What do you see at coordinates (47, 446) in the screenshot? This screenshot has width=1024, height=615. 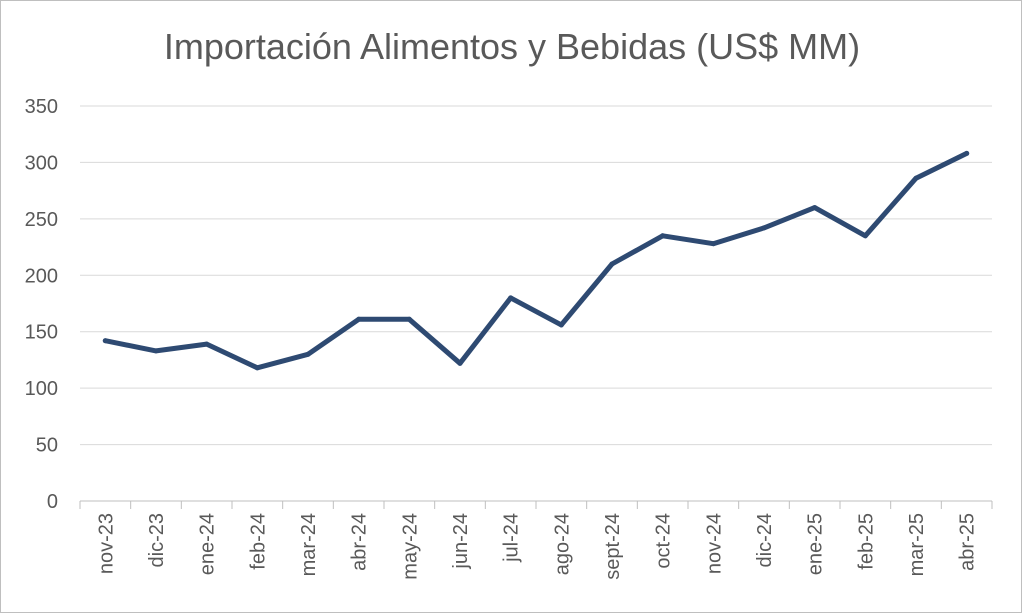 I see `y-tick-label: 50` at bounding box center [47, 446].